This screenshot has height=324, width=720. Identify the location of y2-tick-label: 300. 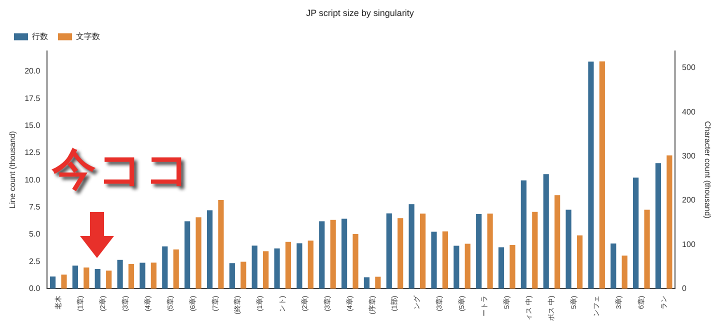
(689, 156).